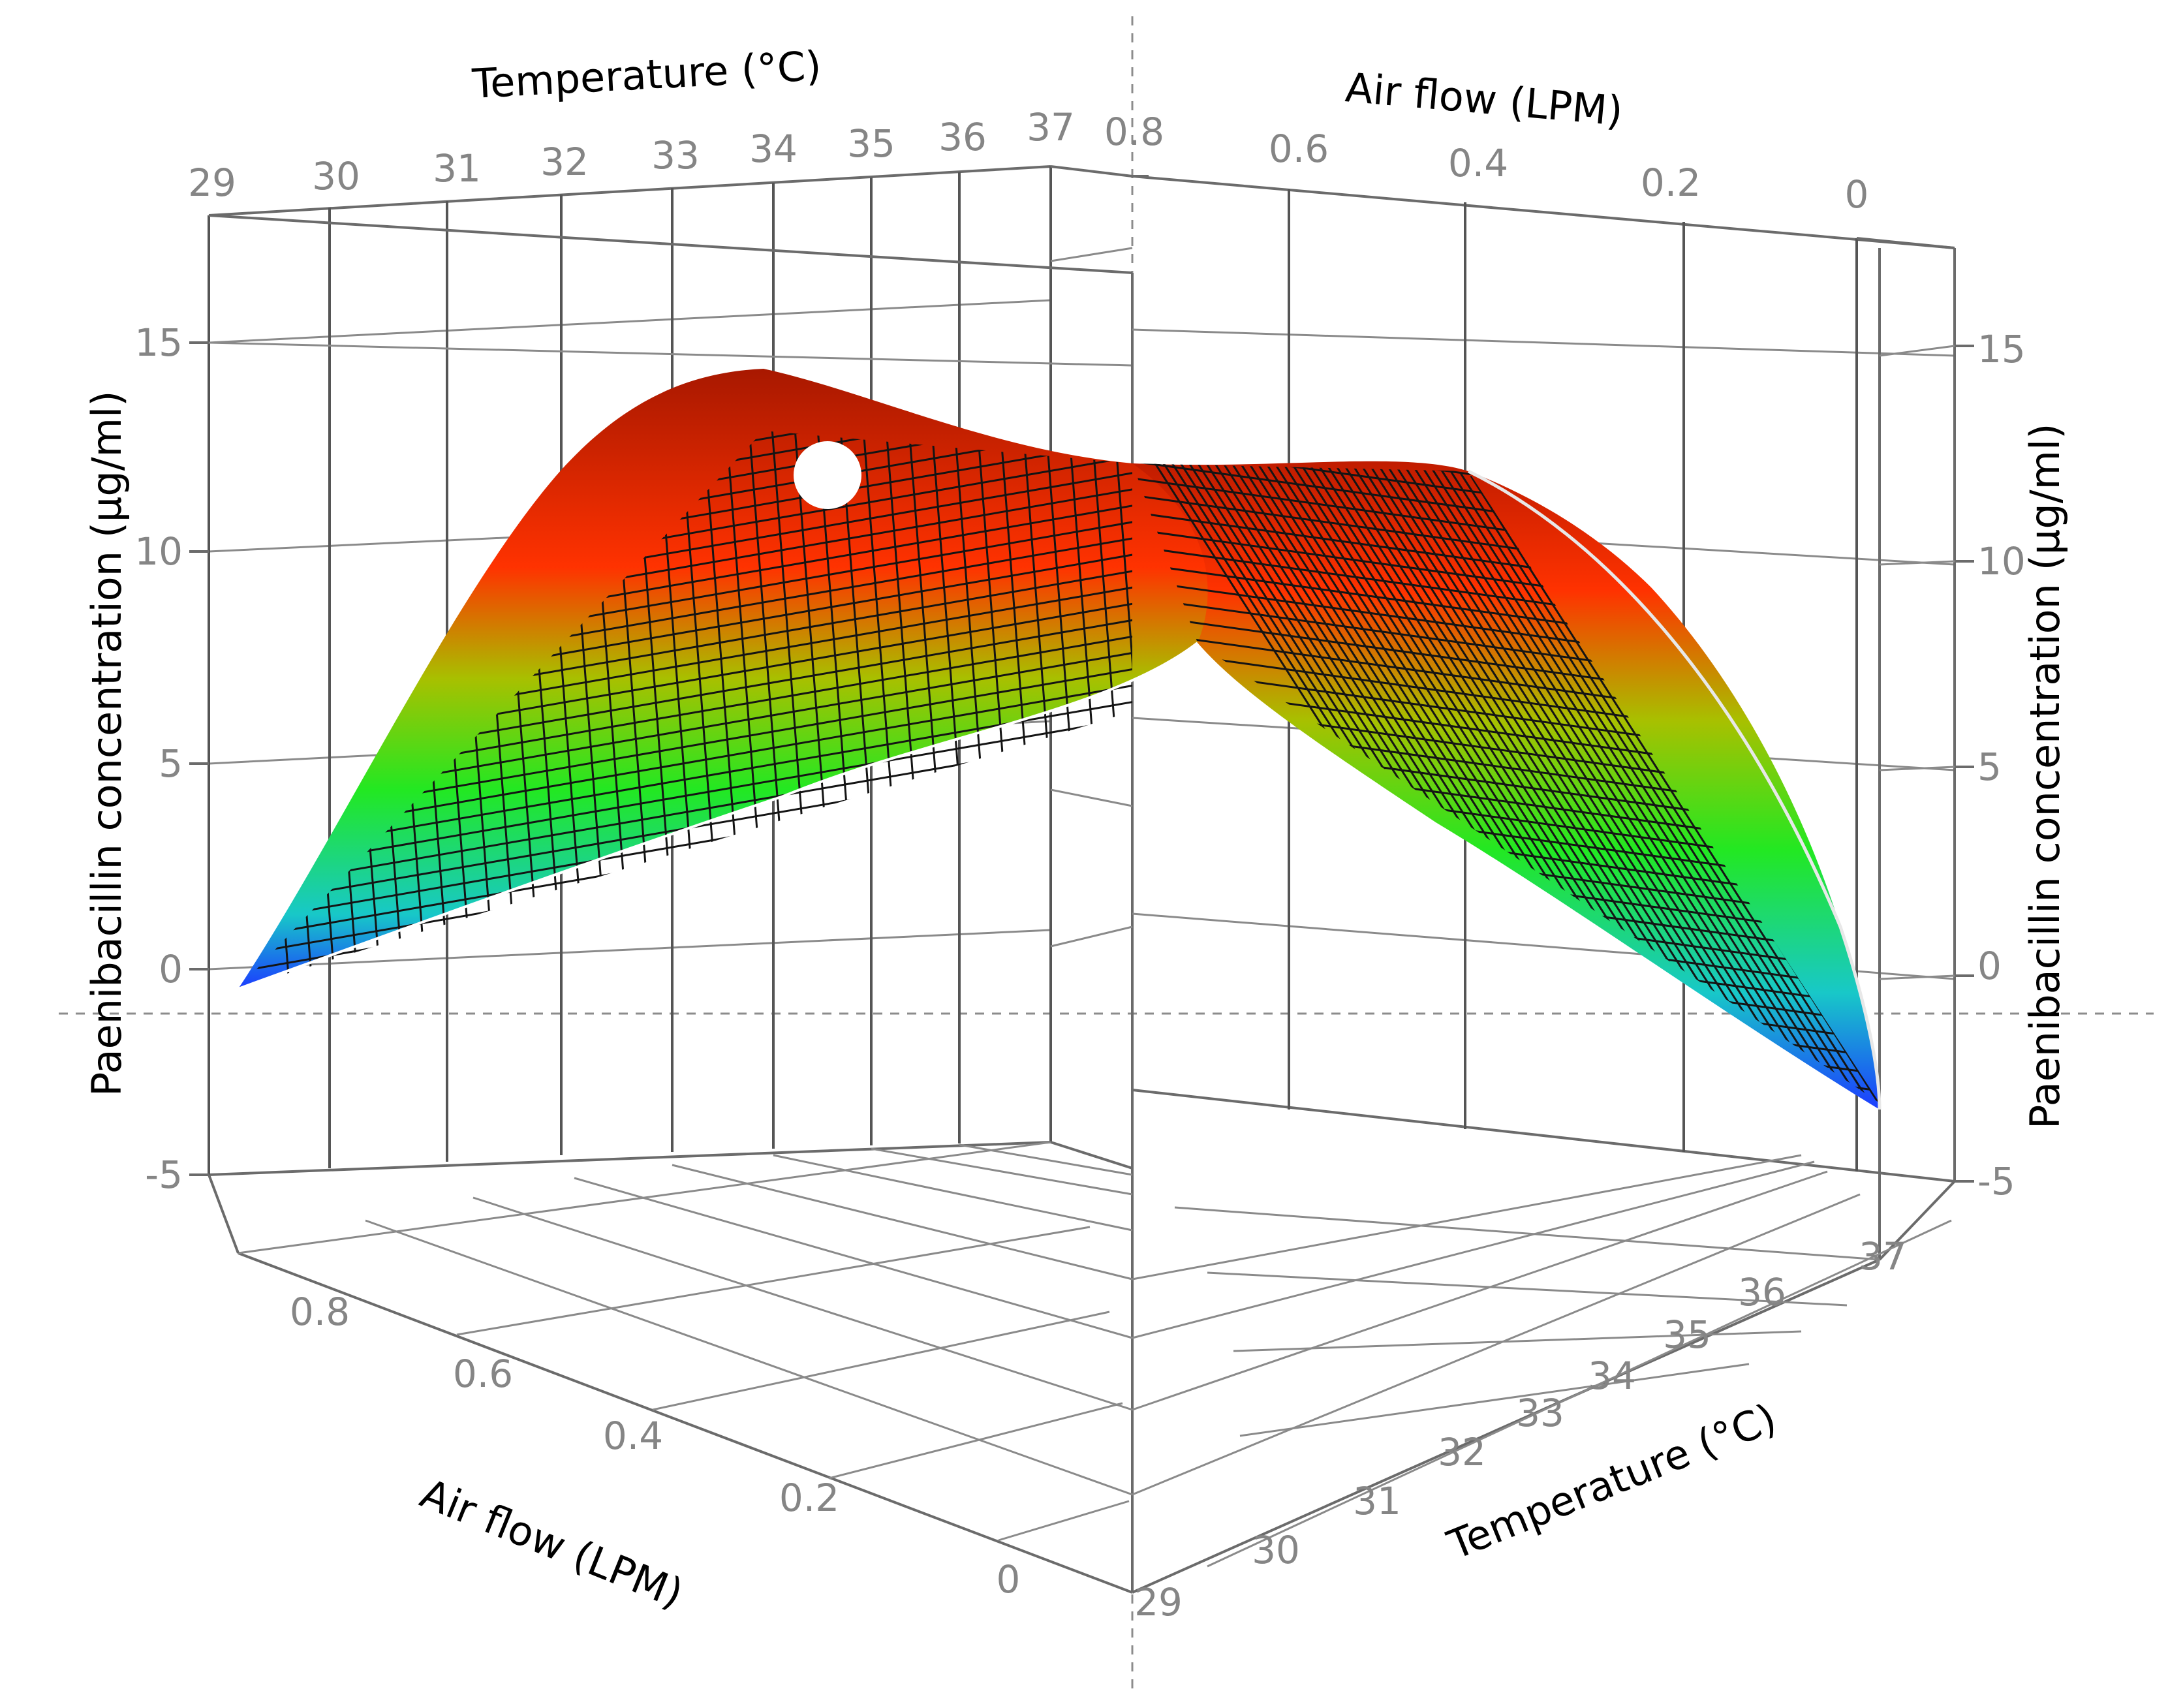 The width and height of the screenshot is (2168, 1708). Describe the element at coordinates (2045, 776) in the screenshot. I see `right-z-title: Paenibacillin concentration (µg/ml)` at that location.